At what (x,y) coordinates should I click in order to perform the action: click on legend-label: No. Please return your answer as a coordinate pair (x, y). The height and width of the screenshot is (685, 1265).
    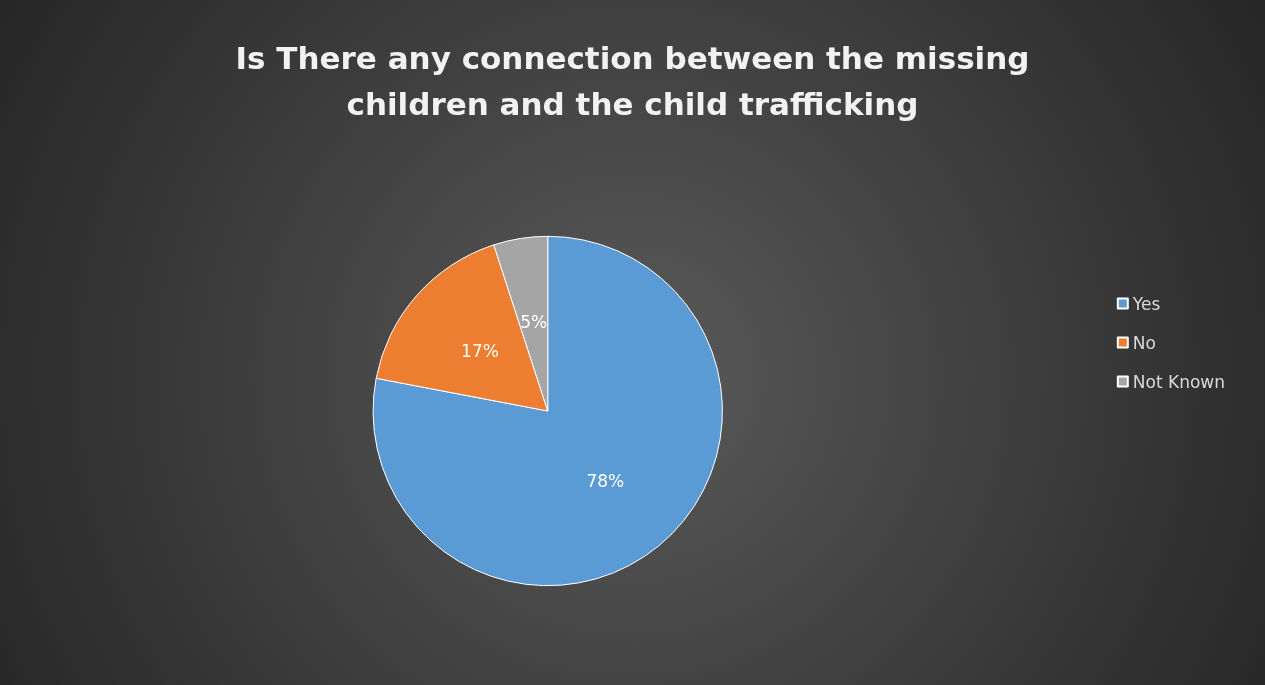
    Looking at the image, I should click on (1144, 342).